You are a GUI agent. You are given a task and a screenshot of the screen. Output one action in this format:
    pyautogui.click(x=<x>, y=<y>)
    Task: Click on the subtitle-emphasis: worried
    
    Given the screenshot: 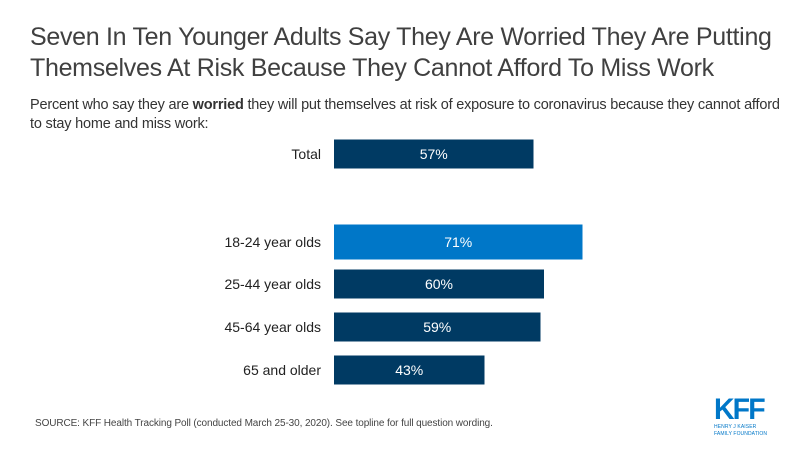 What is the action you would take?
    pyautogui.click(x=218, y=105)
    